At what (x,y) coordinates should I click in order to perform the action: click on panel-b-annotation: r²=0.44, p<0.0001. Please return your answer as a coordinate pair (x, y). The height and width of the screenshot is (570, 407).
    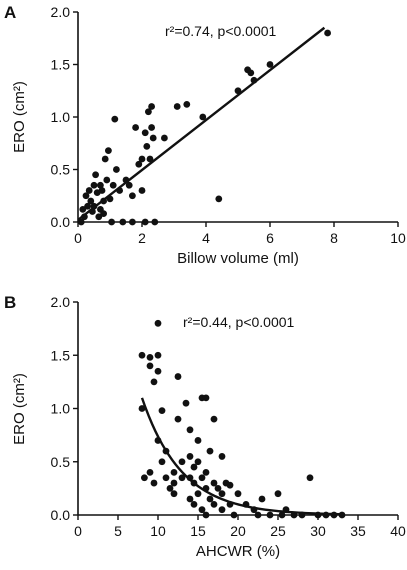
    Looking at the image, I should click on (239, 322).